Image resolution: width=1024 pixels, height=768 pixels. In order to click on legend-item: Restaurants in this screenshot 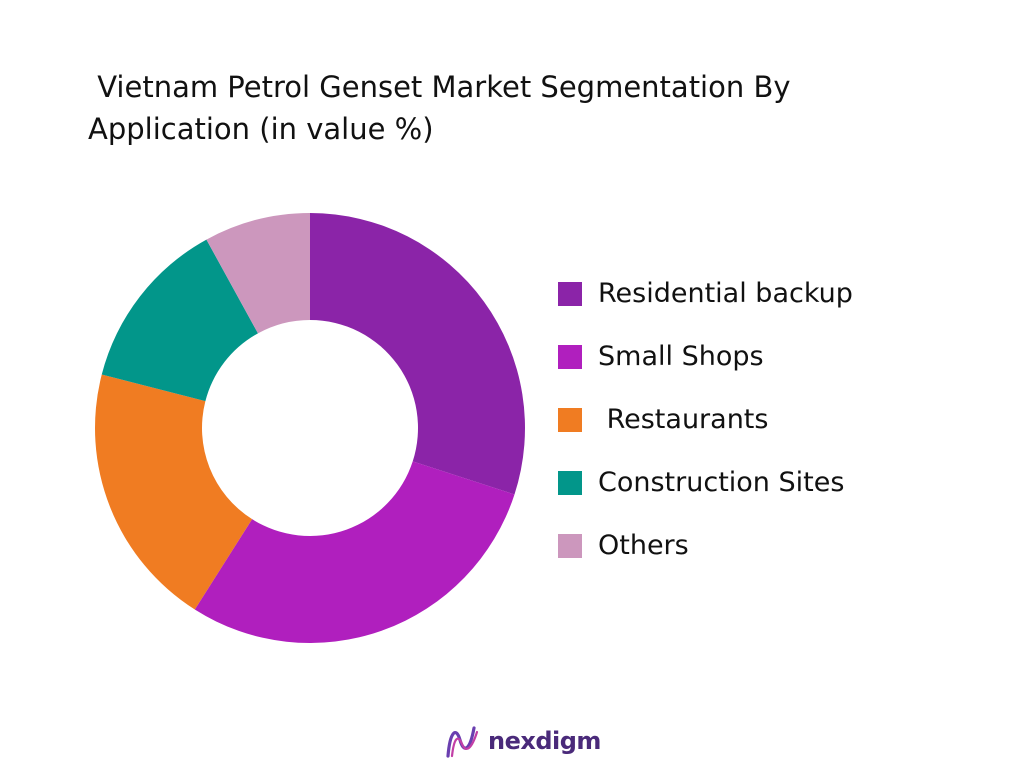, I will do `click(705, 419)`.